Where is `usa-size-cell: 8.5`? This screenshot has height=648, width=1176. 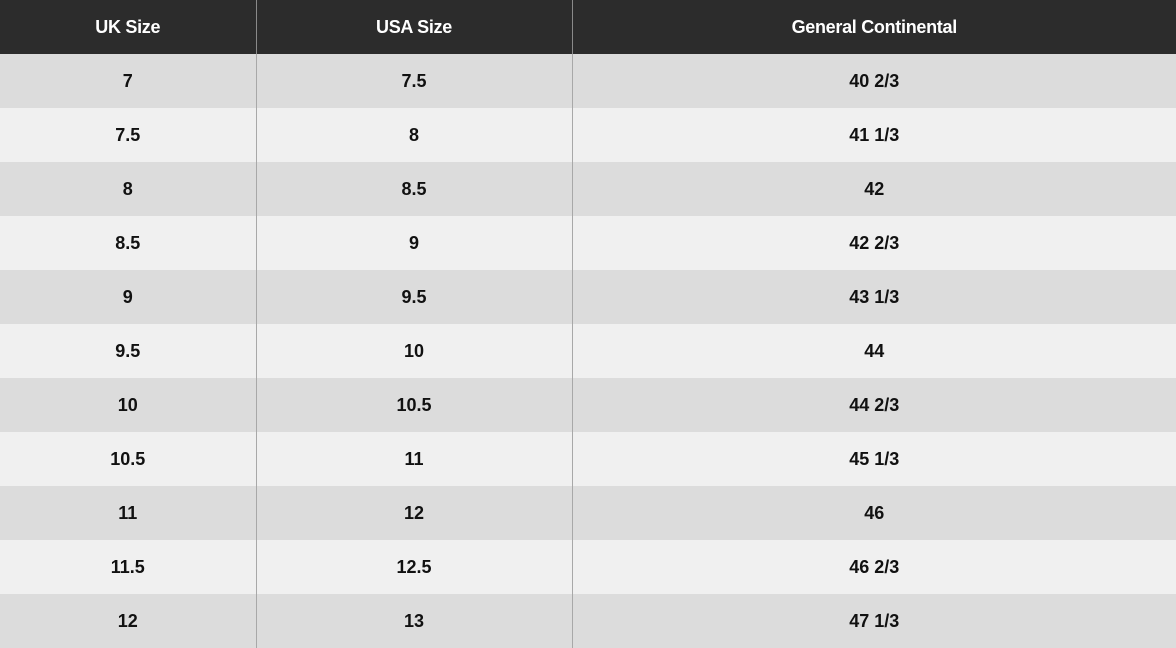
usa-size-cell: 8.5 is located at coordinates (414, 189).